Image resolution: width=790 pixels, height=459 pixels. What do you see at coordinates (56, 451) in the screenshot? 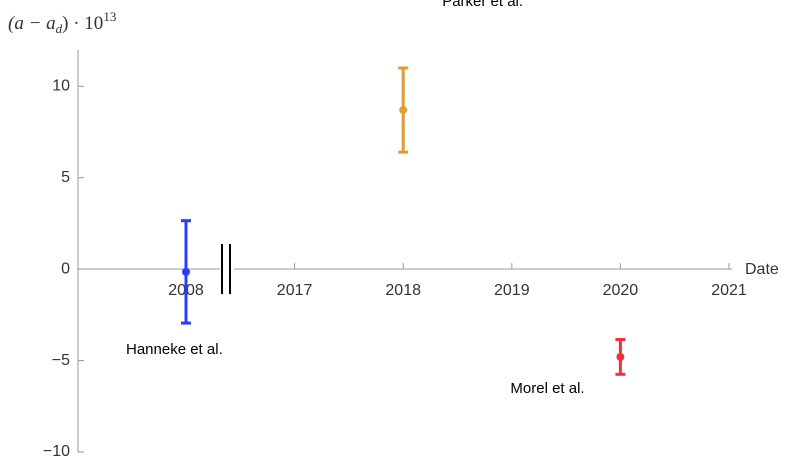
I see `y-tick-label: −10` at bounding box center [56, 451].